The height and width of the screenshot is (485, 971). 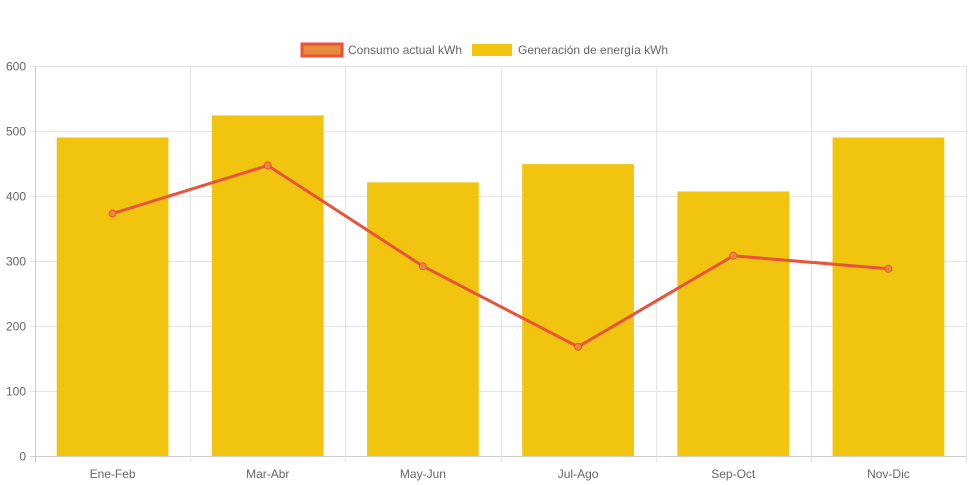 I want to click on x-tick-label: Ene-Feb, so click(x=113, y=474).